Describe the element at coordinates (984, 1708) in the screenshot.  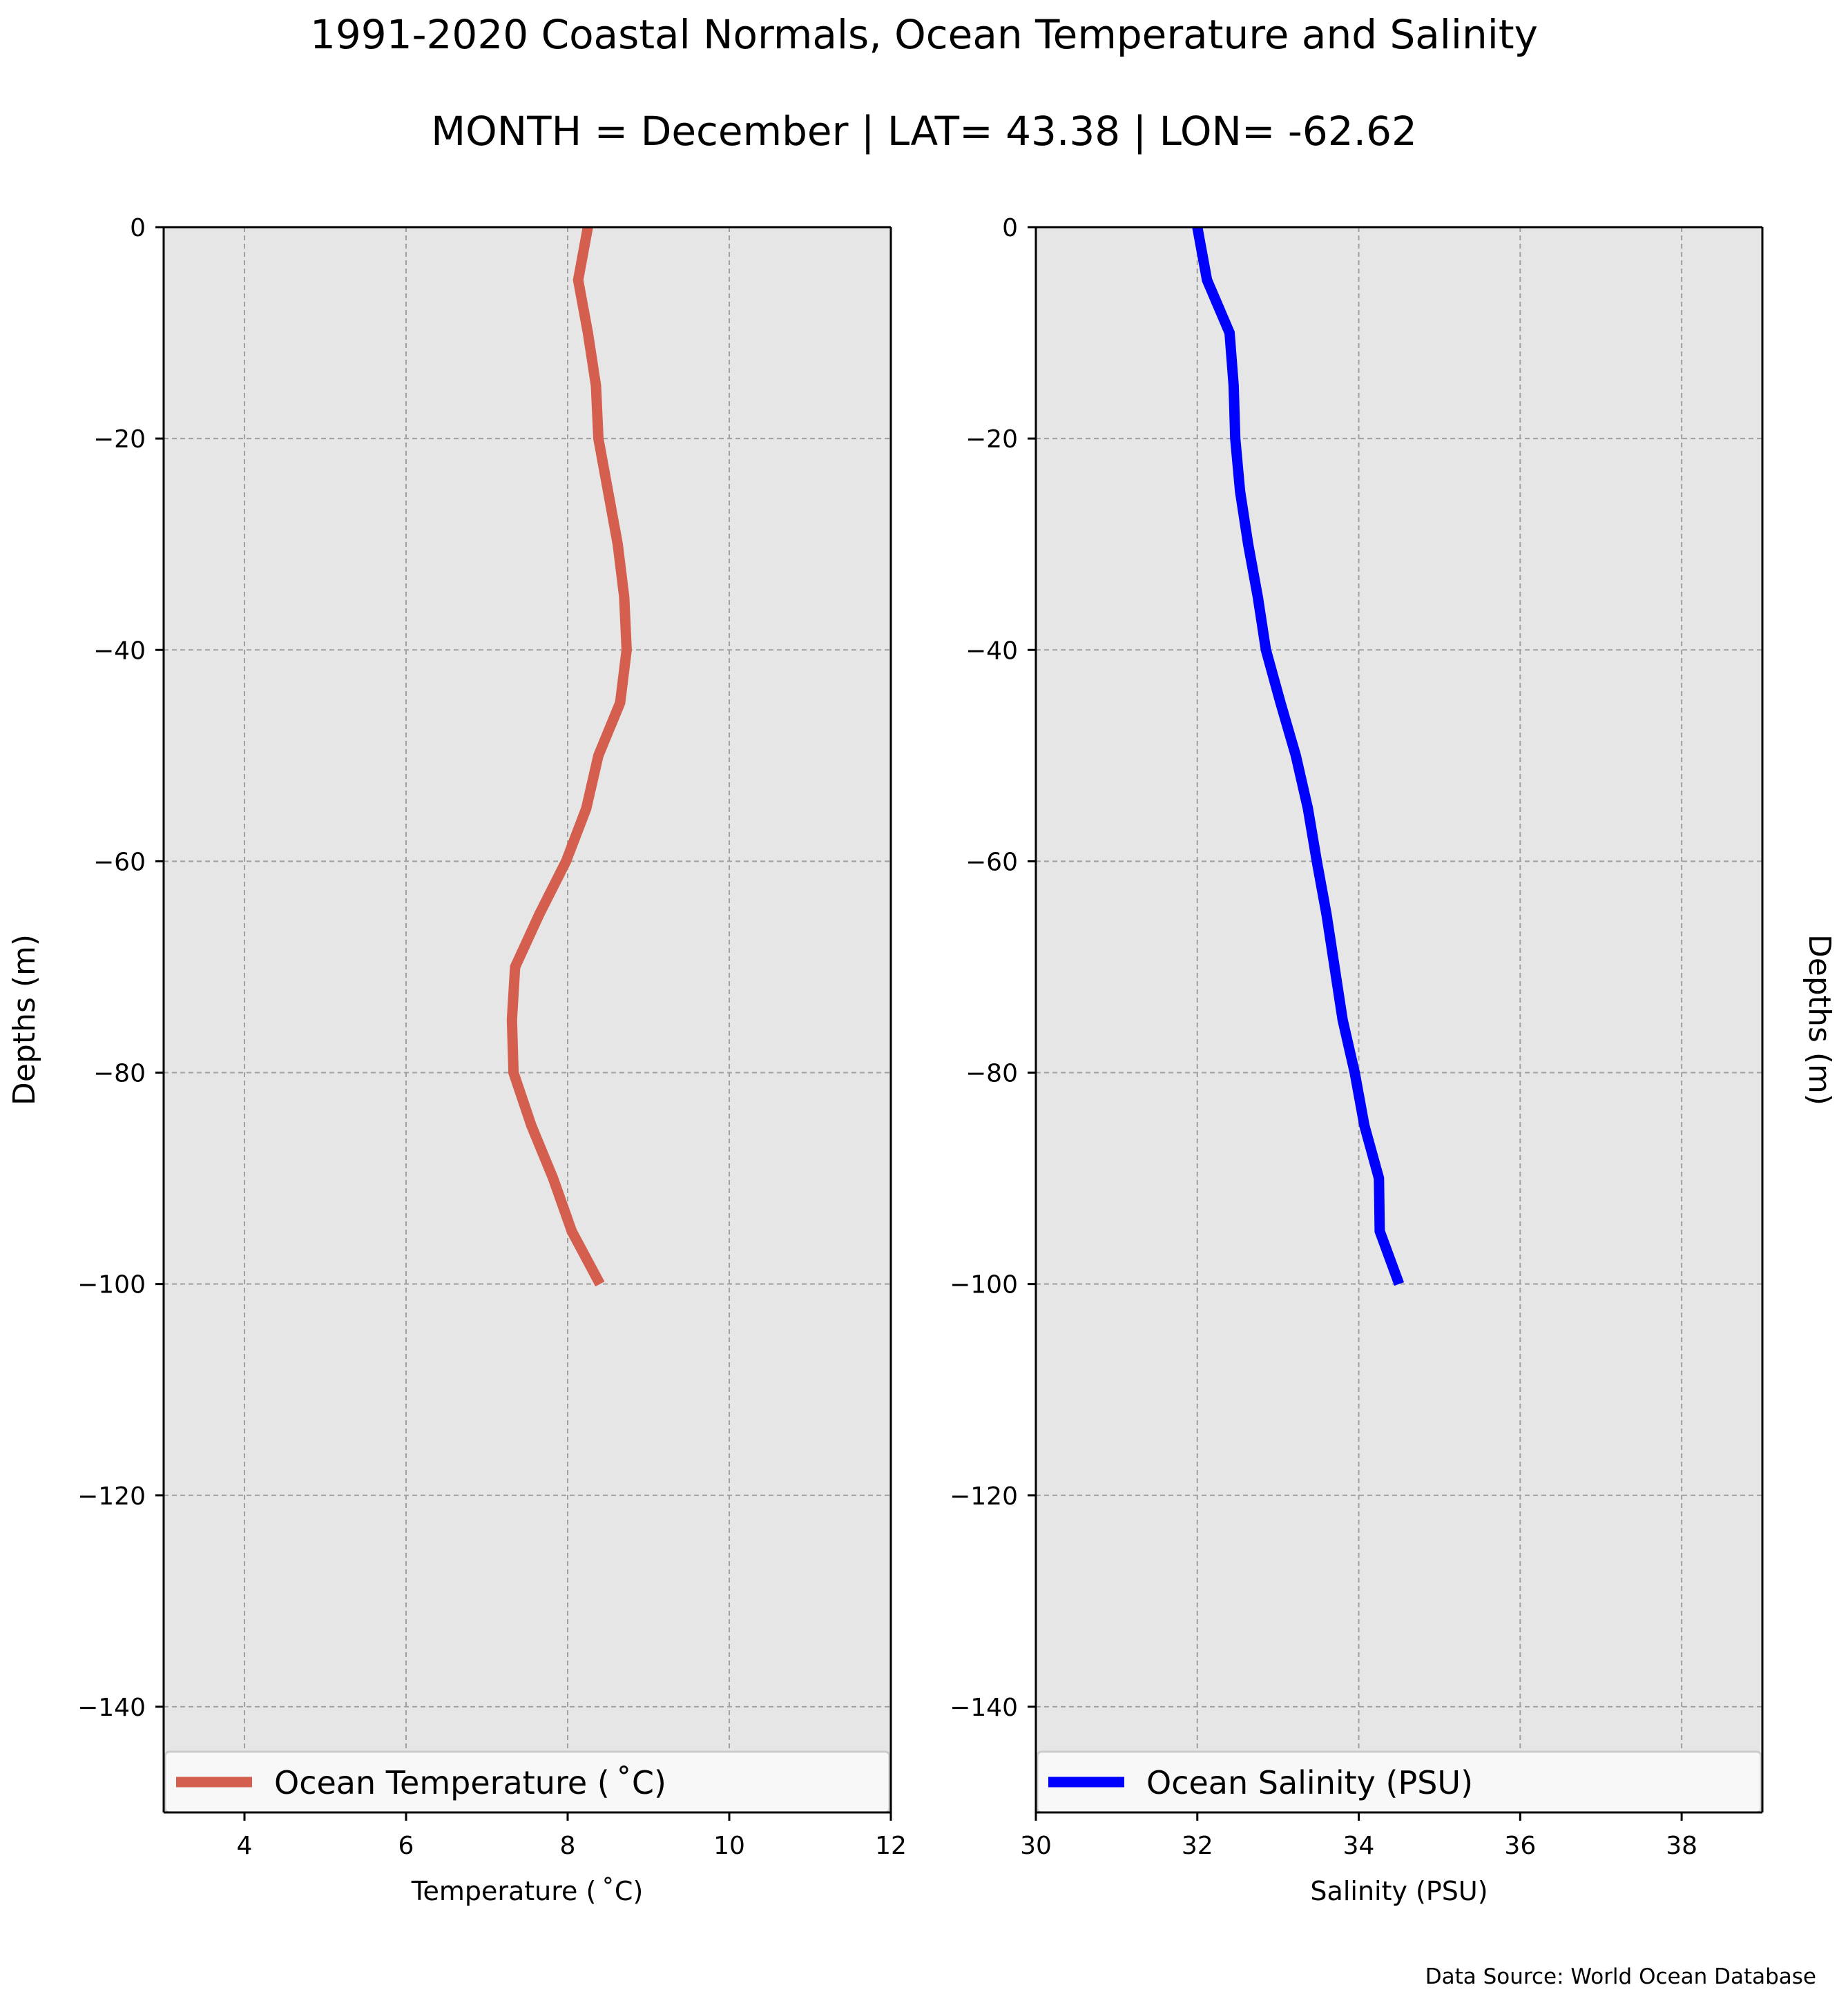
I see `salinity-ytick-label: −140` at that location.